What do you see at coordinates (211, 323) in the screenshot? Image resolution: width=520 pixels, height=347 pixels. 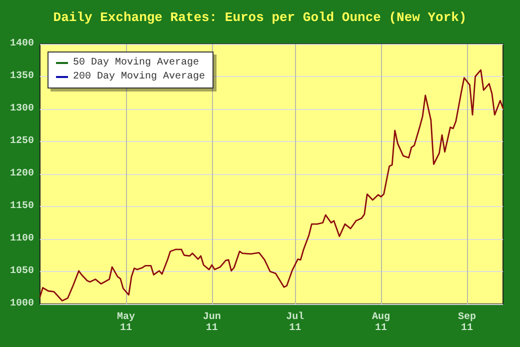 I see `x-tick-label: Jun 11` at bounding box center [211, 323].